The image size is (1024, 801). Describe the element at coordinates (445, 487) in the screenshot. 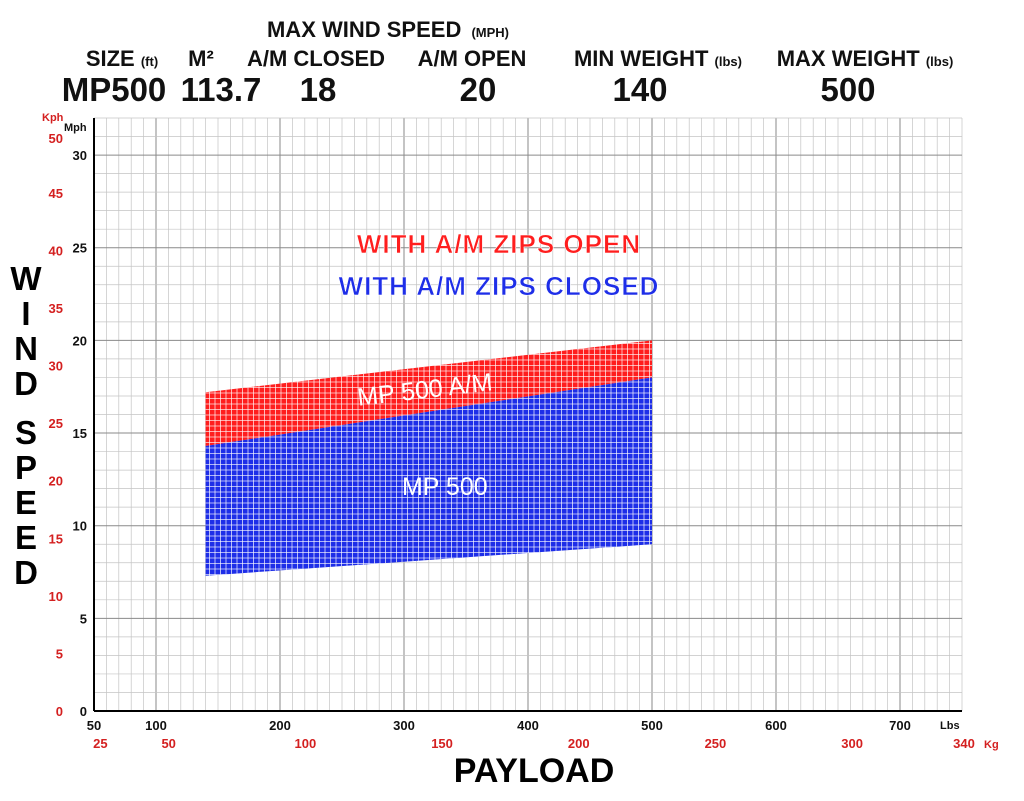

I see `band-label-mp500: MP 500` at that location.